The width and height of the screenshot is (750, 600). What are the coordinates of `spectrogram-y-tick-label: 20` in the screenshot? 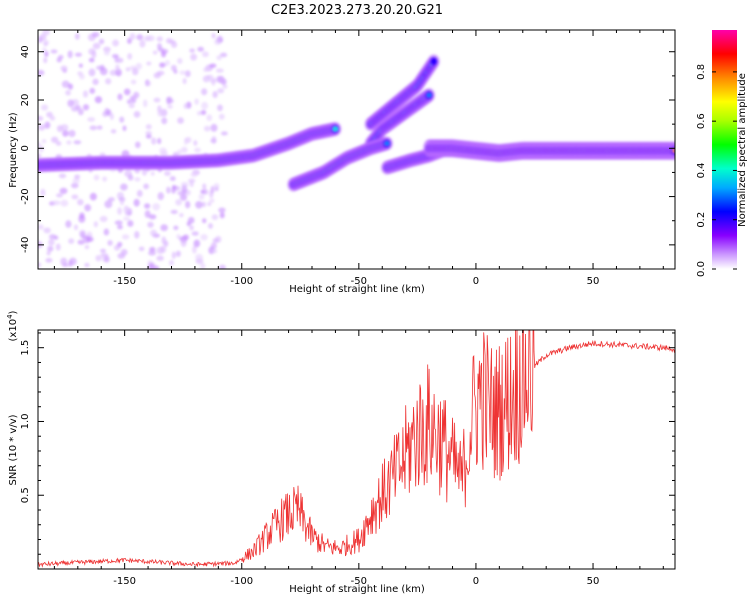 It's located at (25, 100).